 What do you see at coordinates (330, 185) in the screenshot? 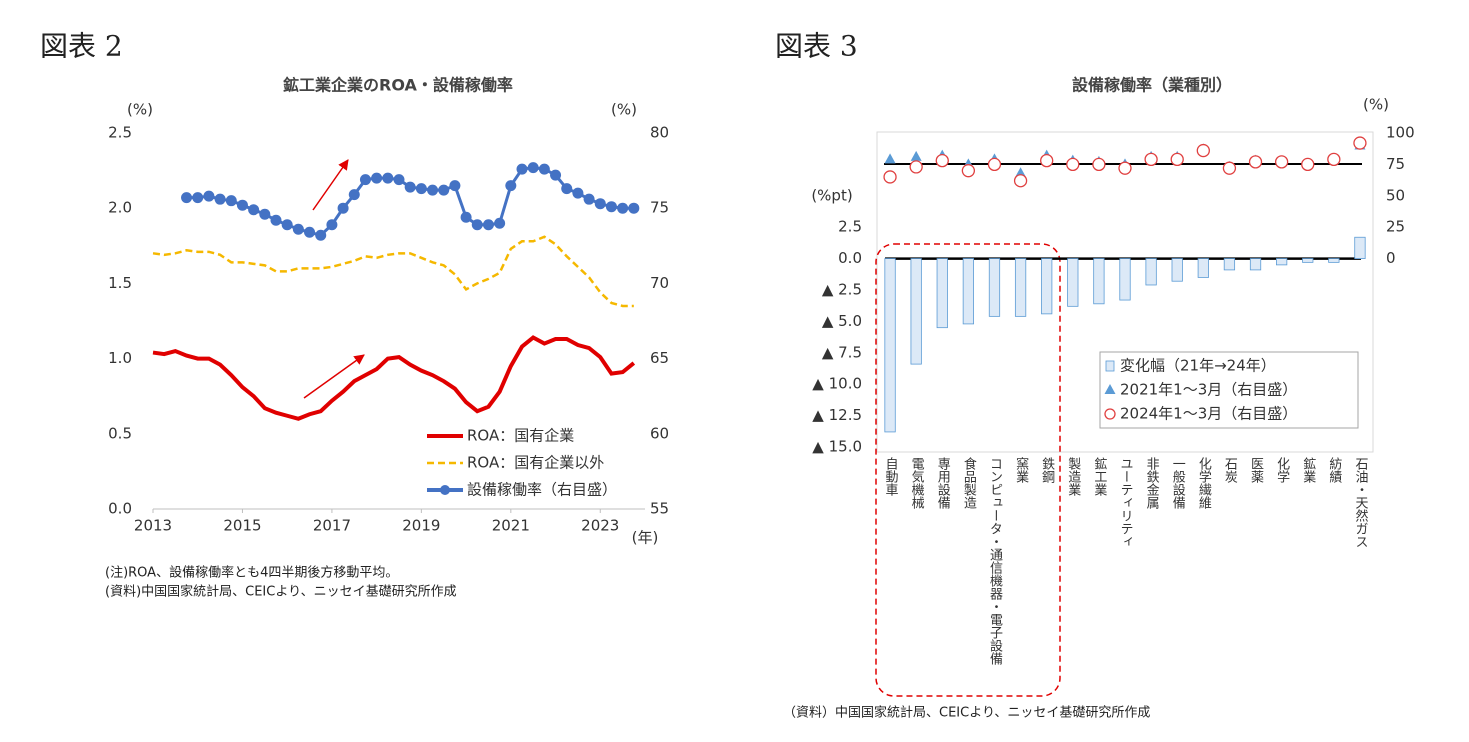
I see `trend-arrow` at bounding box center [330, 185].